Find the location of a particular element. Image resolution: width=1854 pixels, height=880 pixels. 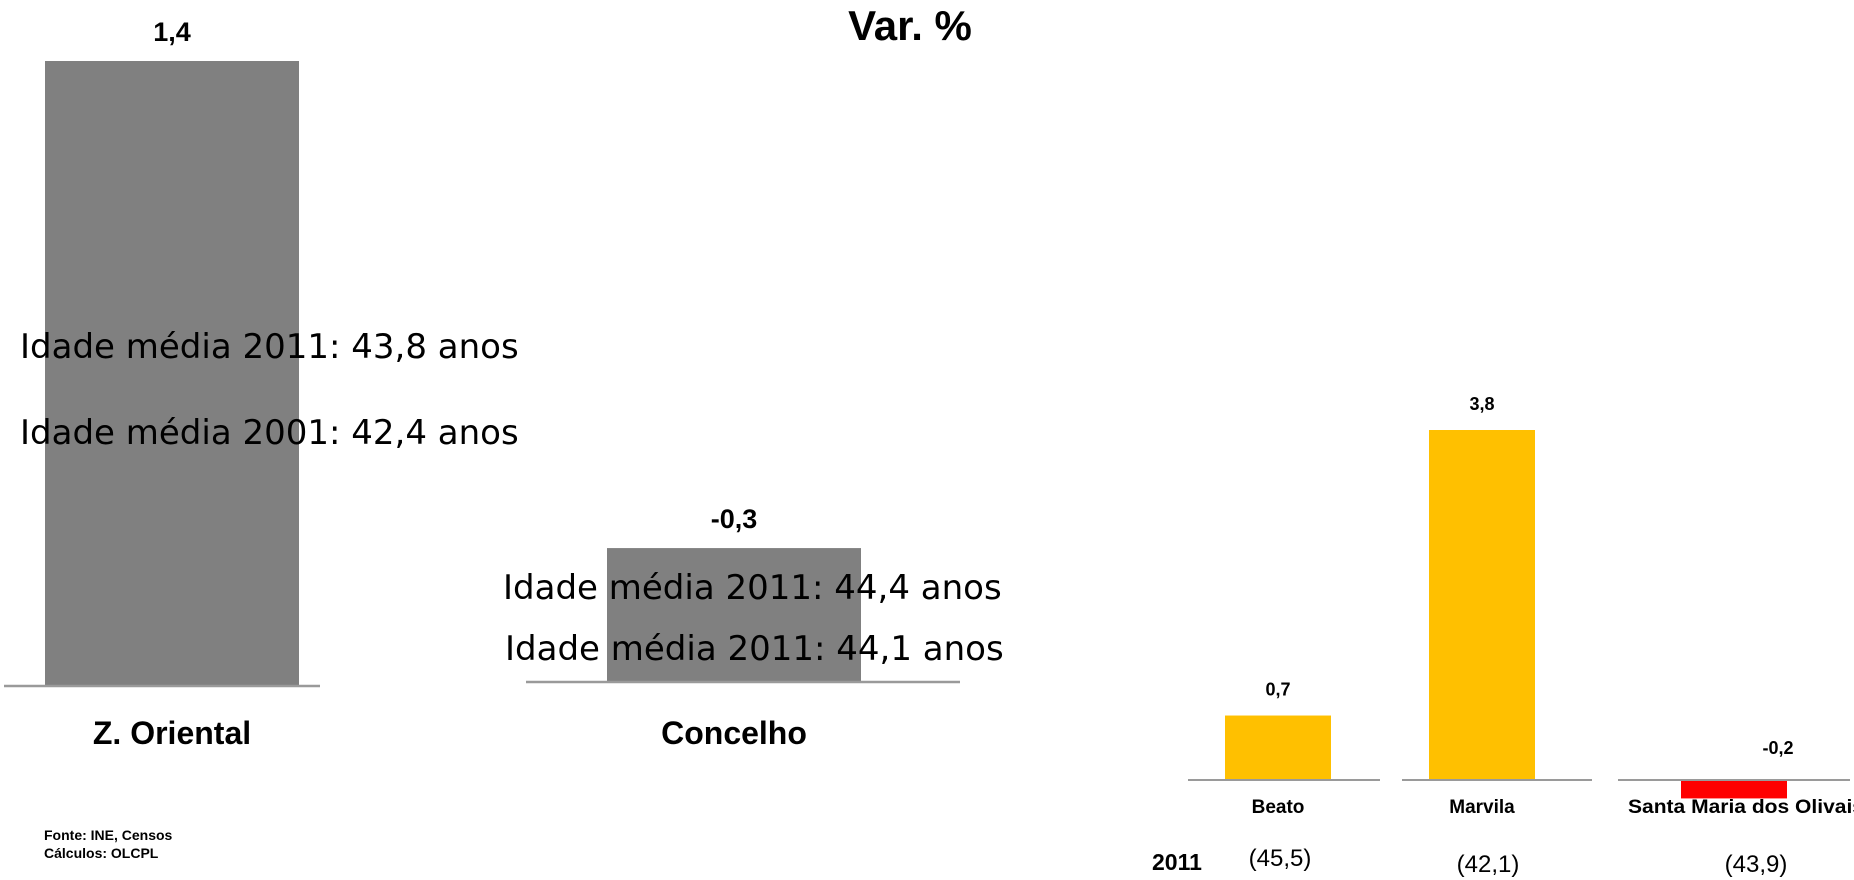

value-label-marvila: 3,8 is located at coordinates (1481, 404).